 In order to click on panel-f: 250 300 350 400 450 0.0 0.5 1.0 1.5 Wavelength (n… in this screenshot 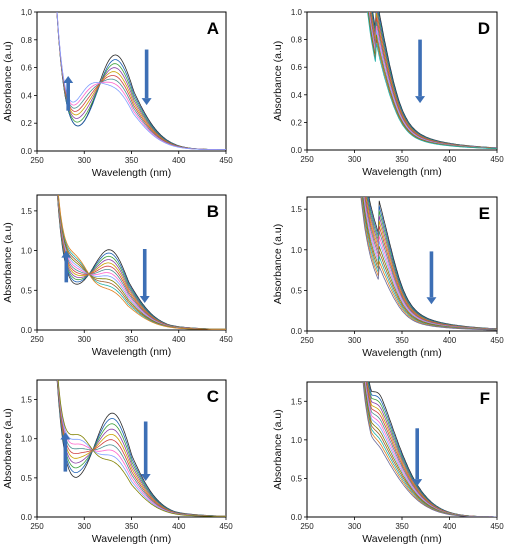, I will do `click(388, 463)`.